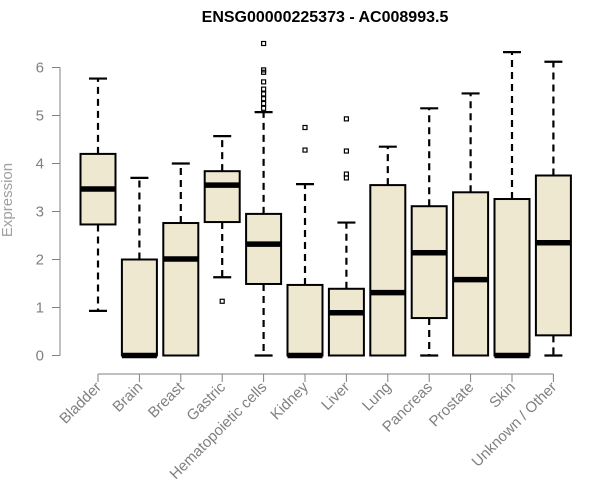 The width and height of the screenshot is (600, 500). What do you see at coordinates (325, 17) in the screenshot?
I see `chart-title: ENSG00000225373 - AC008993.5` at bounding box center [325, 17].